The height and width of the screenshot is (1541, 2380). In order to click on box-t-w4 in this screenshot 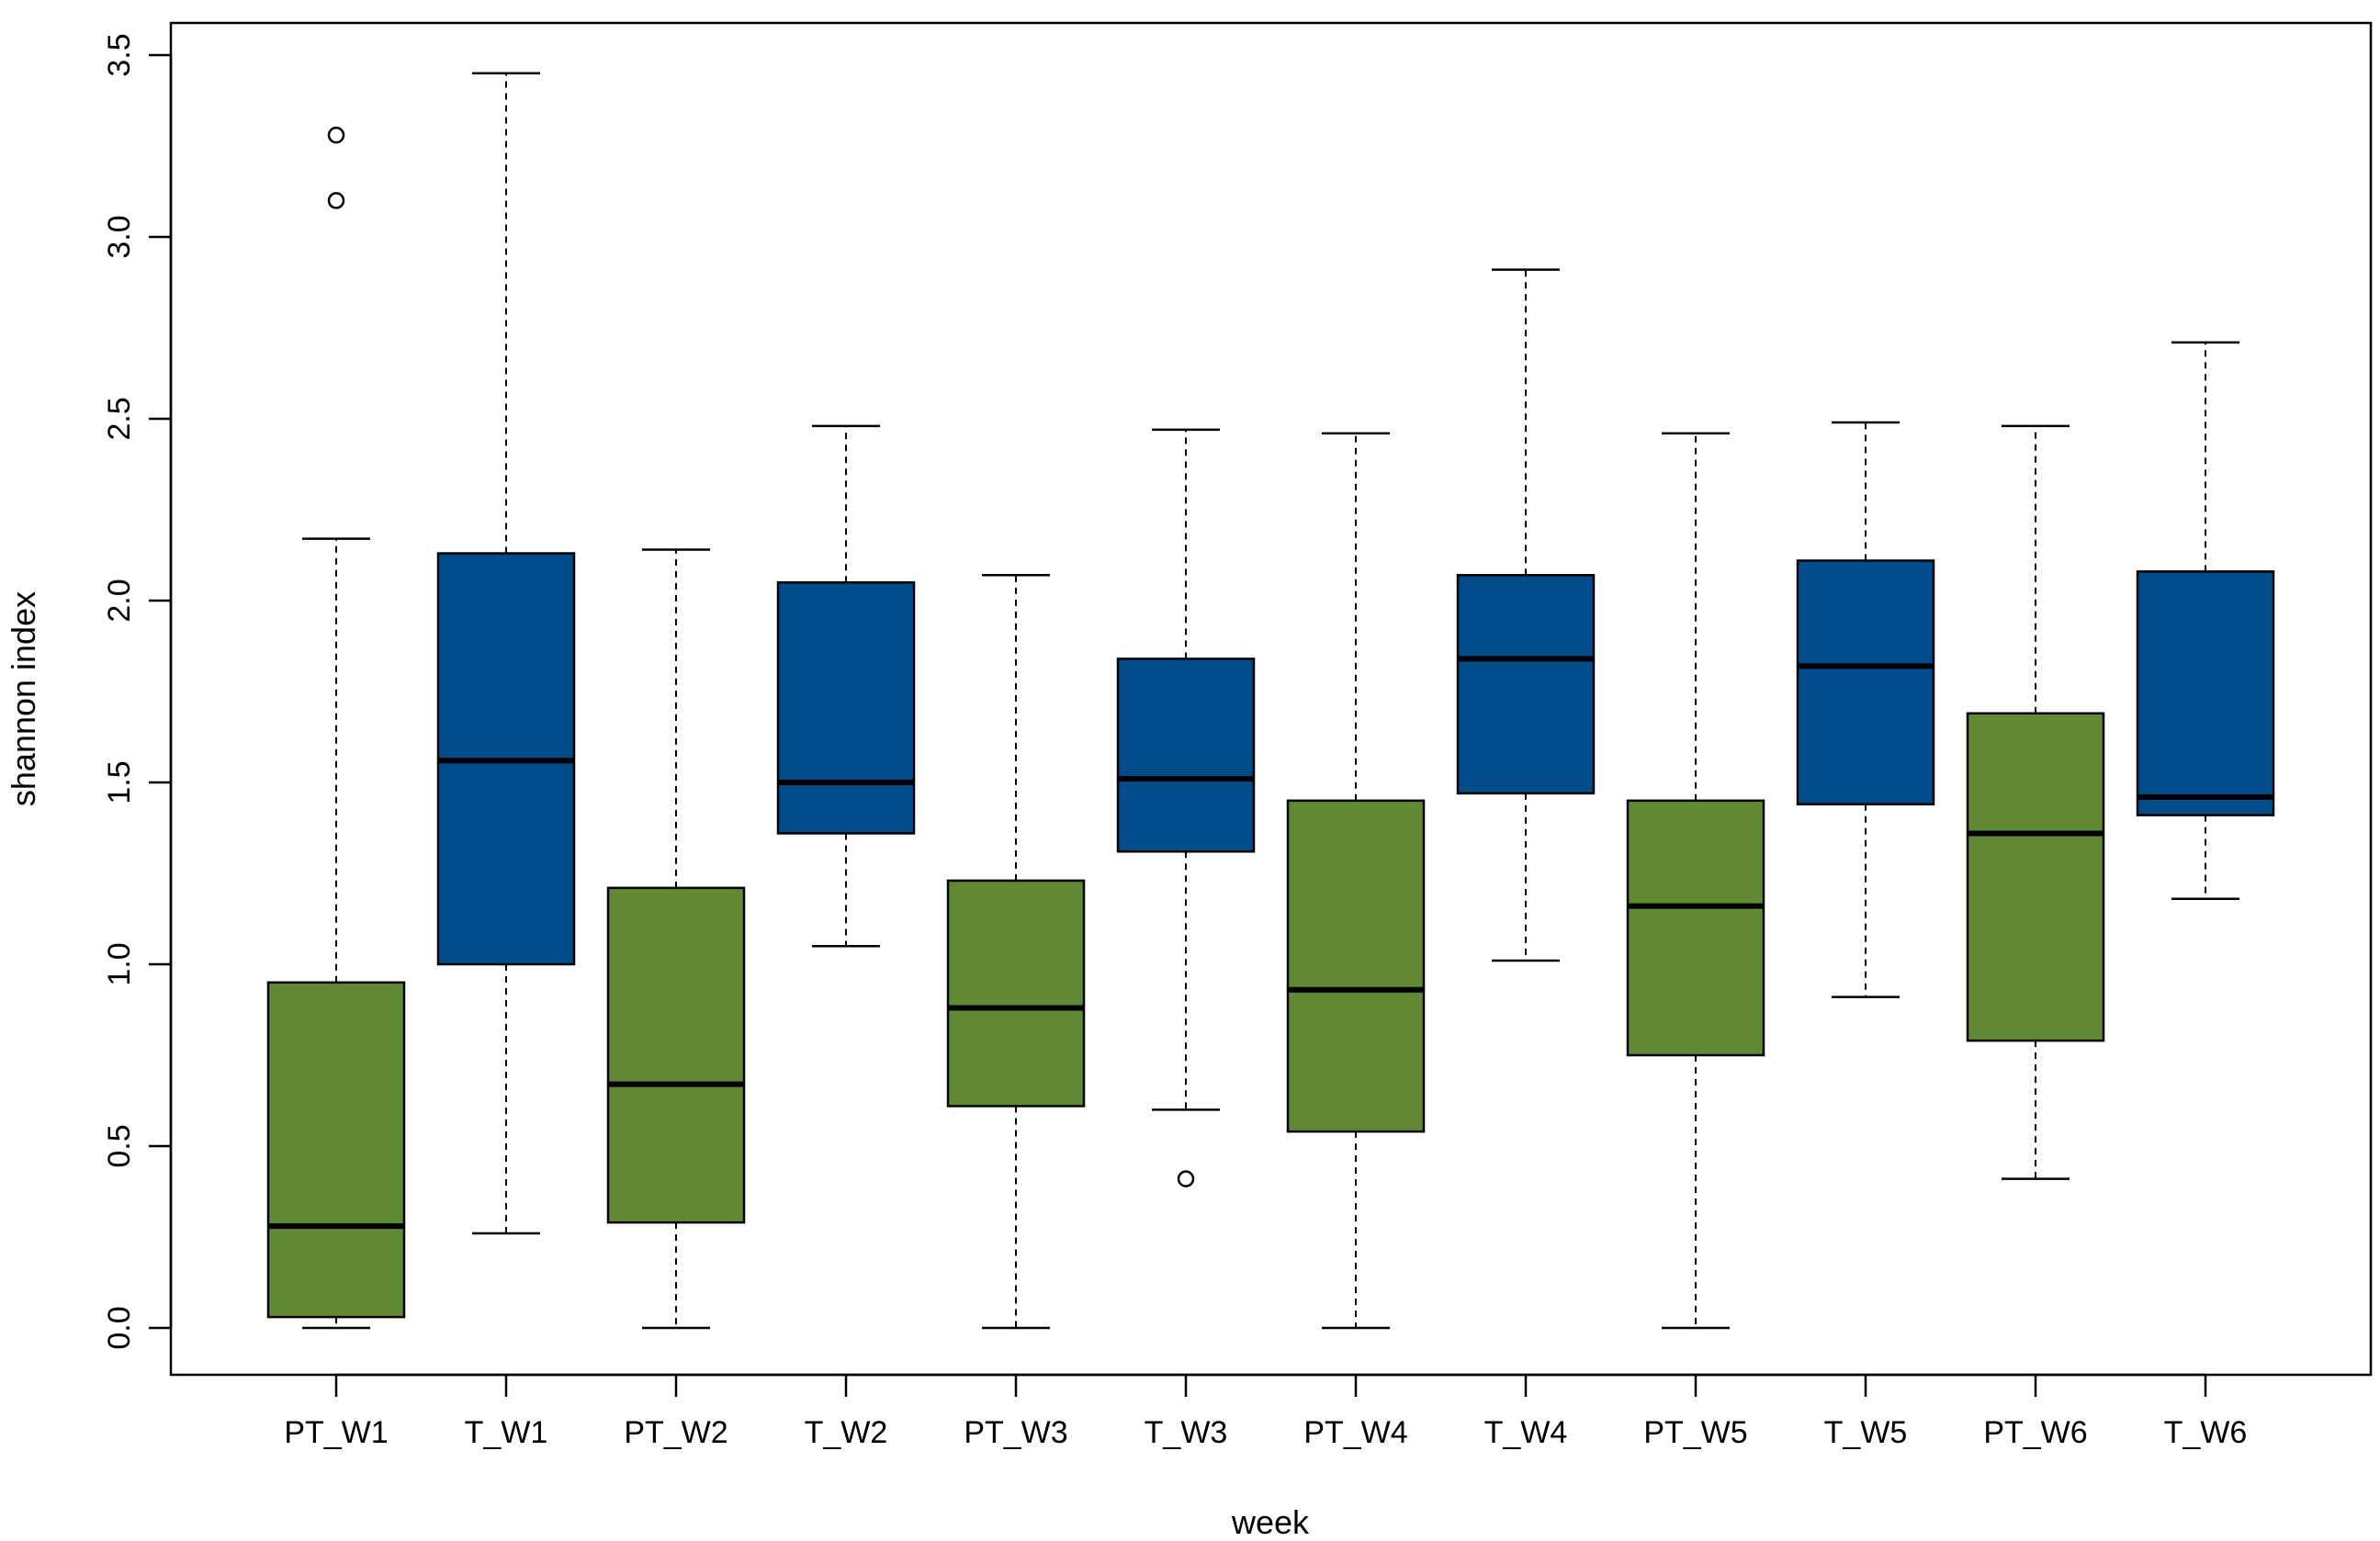, I will do `click(1526, 615)`.